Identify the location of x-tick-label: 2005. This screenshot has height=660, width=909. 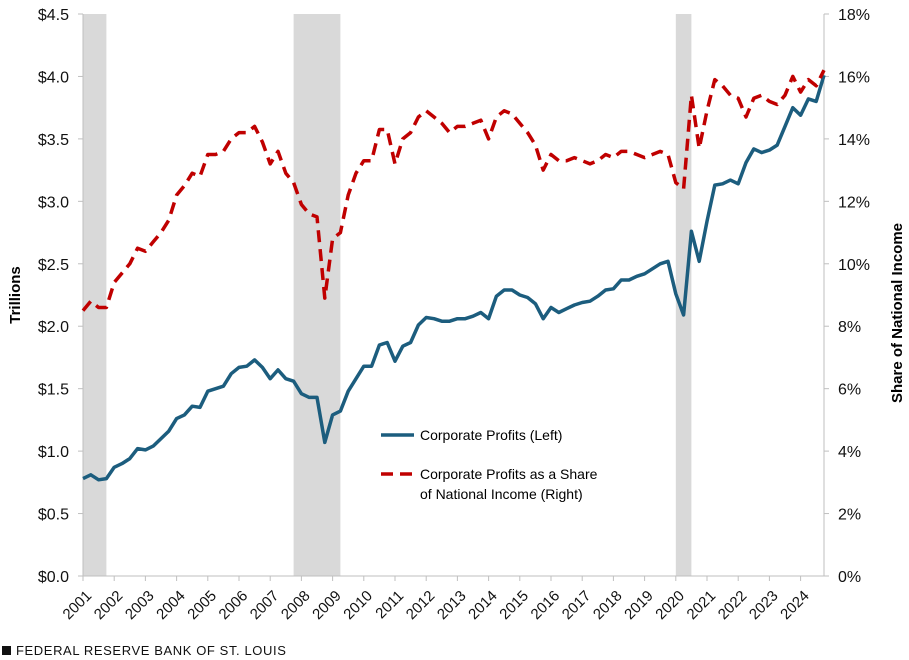
(202, 605).